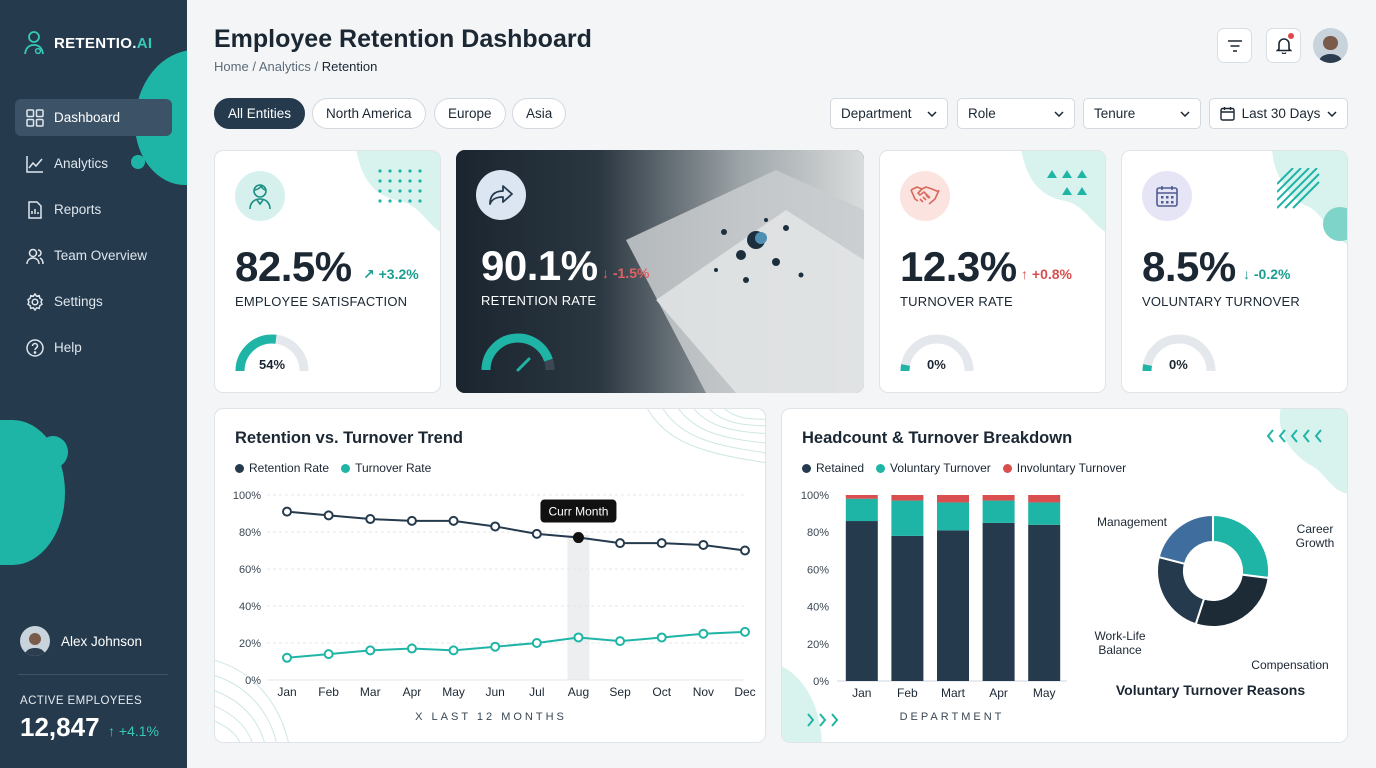 This screenshot has height=768, width=1376. What do you see at coordinates (289, 468) in the screenshot?
I see `legend-label: Retention Rate` at bounding box center [289, 468].